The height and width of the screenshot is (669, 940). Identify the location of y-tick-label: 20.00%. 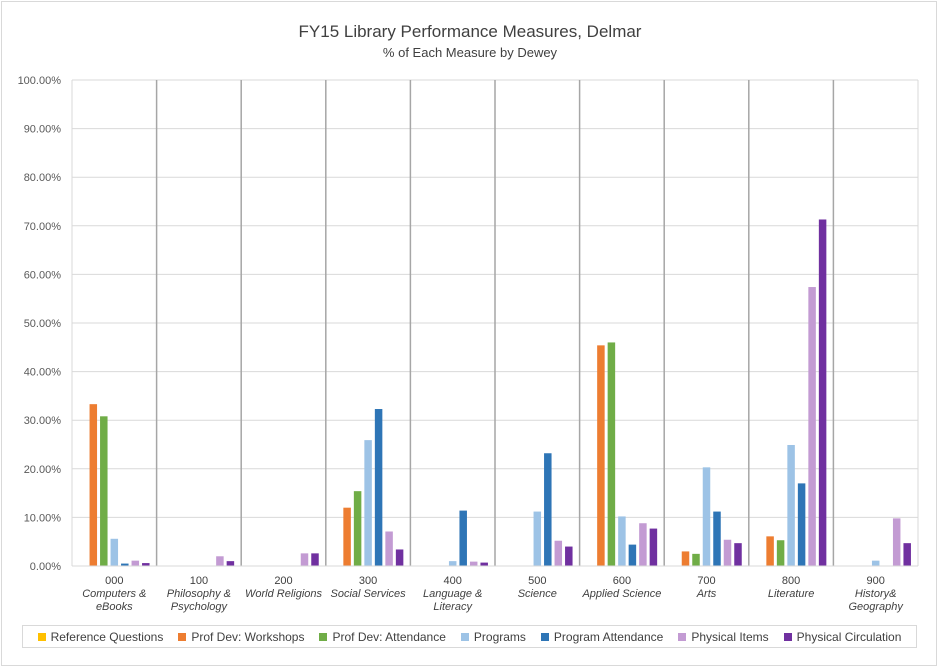
(43, 470).